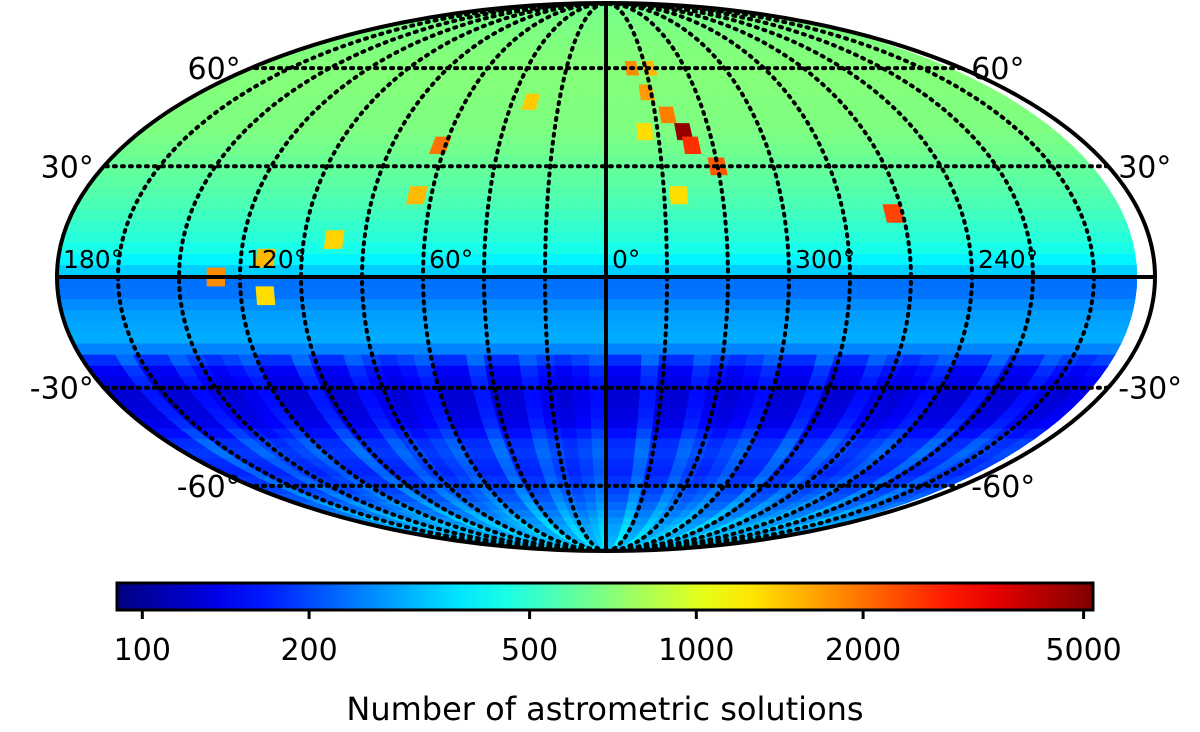 Image resolution: width=1200 pixels, height=732 pixels. Describe the element at coordinates (142, 650) in the screenshot. I see `colorbar-tick-label: 100` at that location.